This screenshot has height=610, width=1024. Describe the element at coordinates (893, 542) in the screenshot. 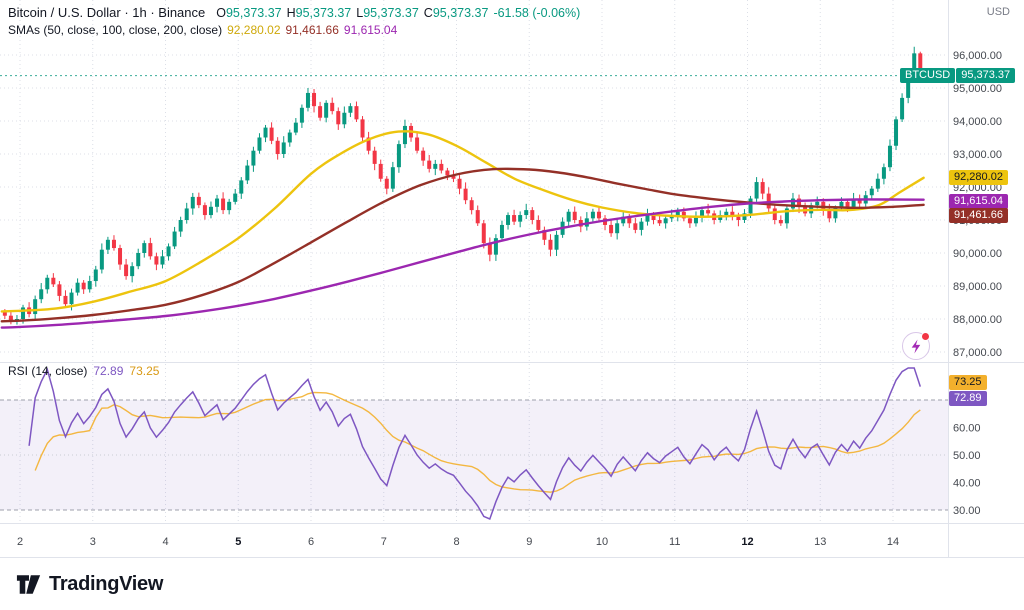

I see `time-tick-label: 14` at that location.